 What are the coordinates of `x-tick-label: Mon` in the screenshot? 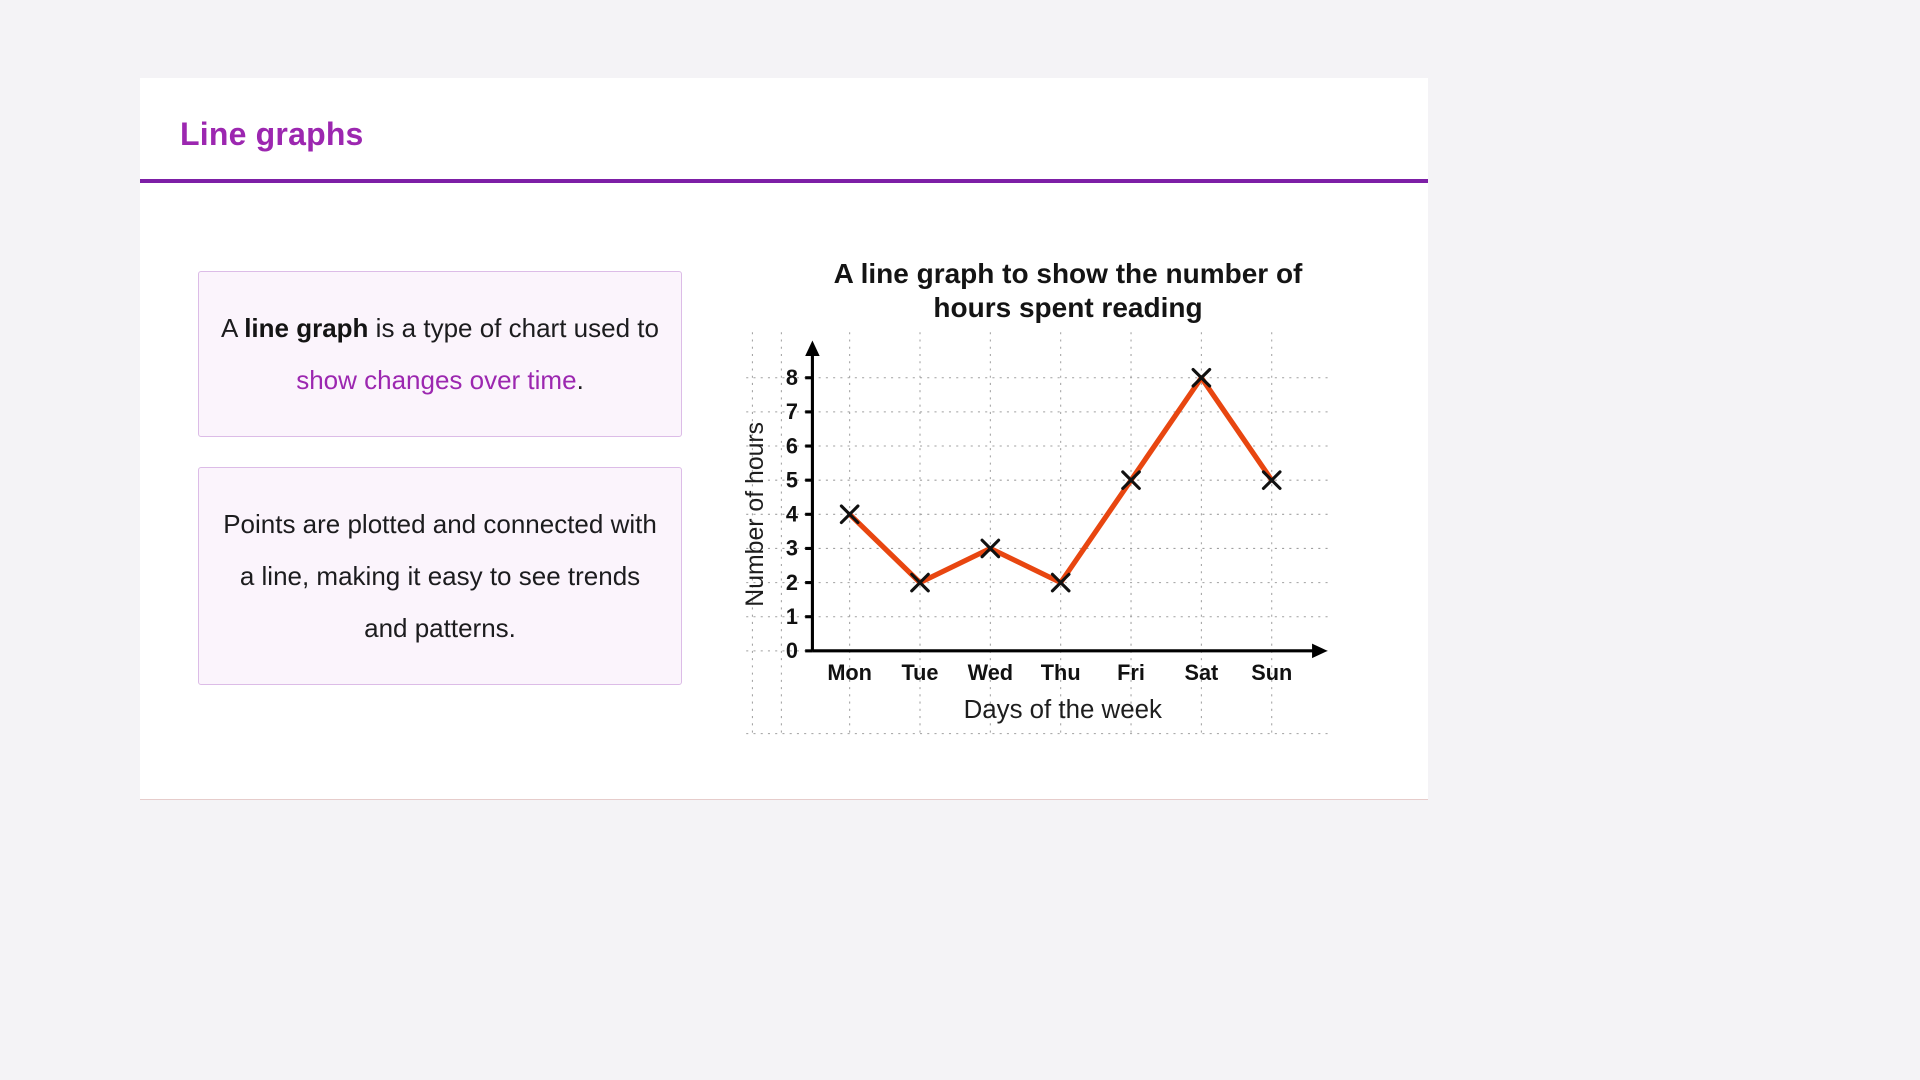 It's located at (849, 672).